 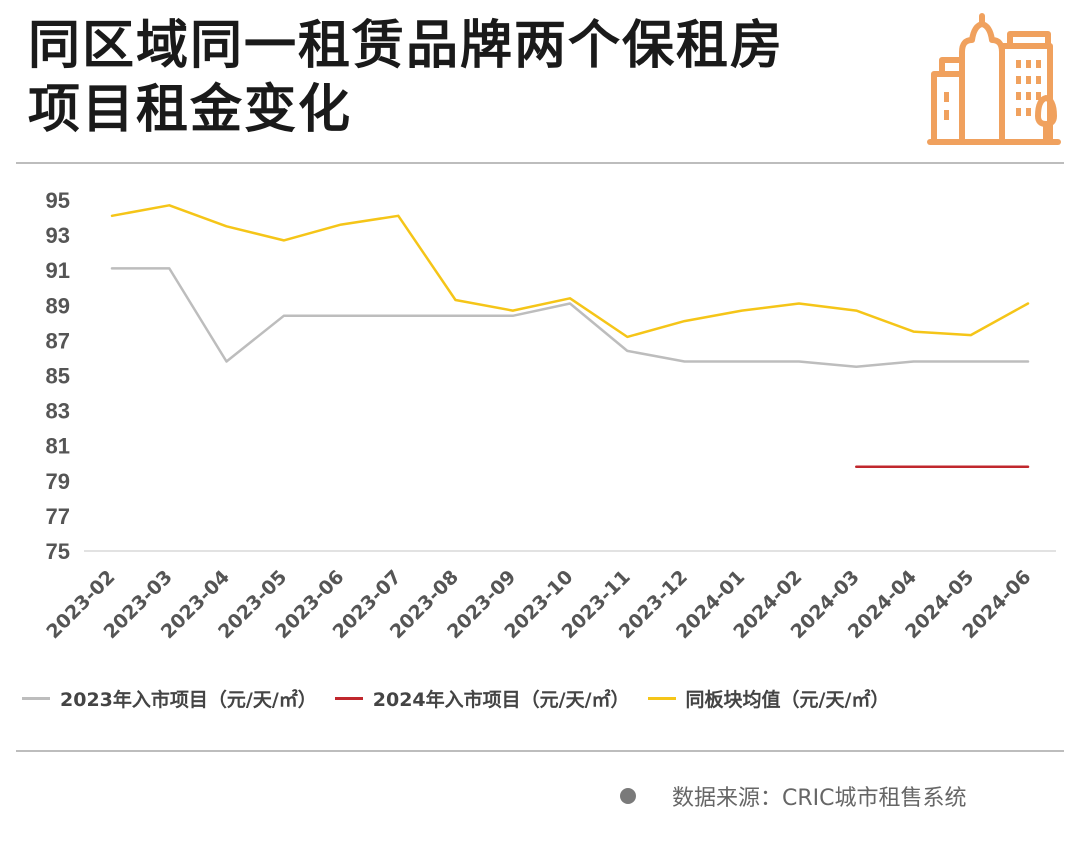 What do you see at coordinates (58, 516) in the screenshot?
I see `y-tick-label: 77` at bounding box center [58, 516].